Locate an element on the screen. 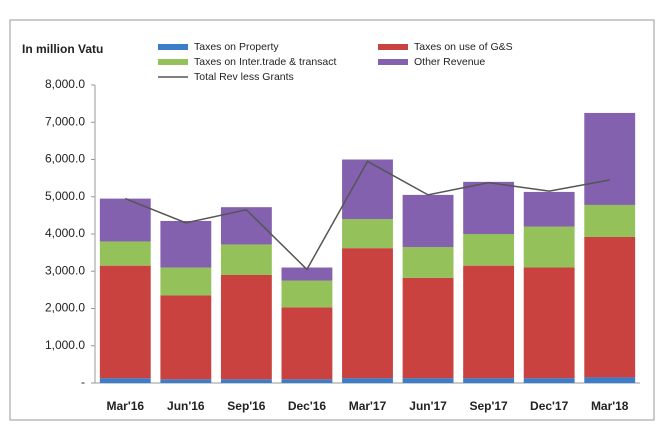  y-tick-label: 2,000.0 is located at coordinates (65, 308).